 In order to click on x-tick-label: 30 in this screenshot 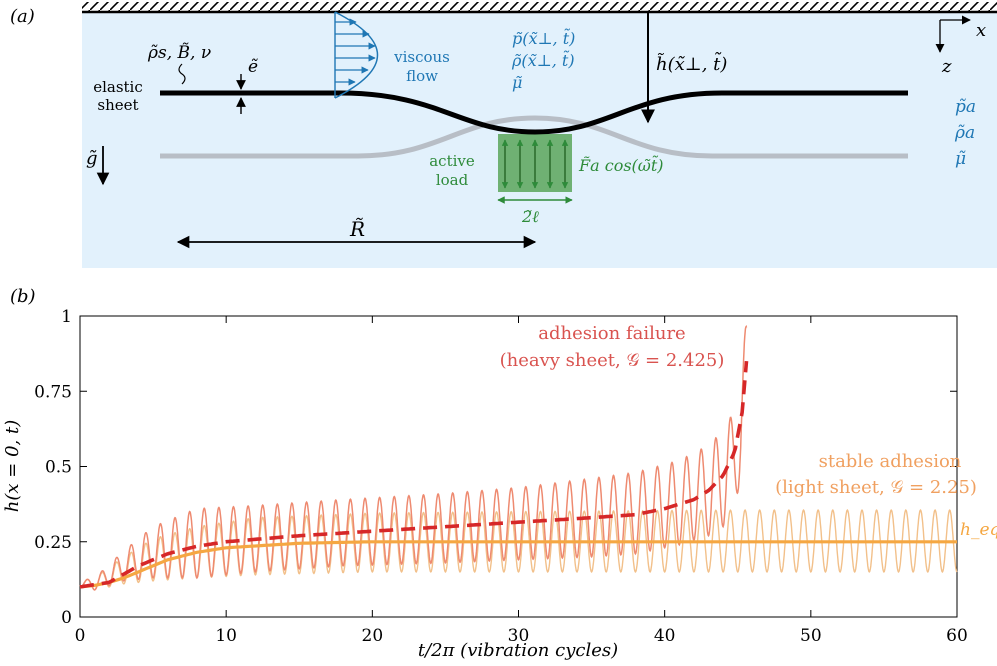, I will do `click(519, 636)`.